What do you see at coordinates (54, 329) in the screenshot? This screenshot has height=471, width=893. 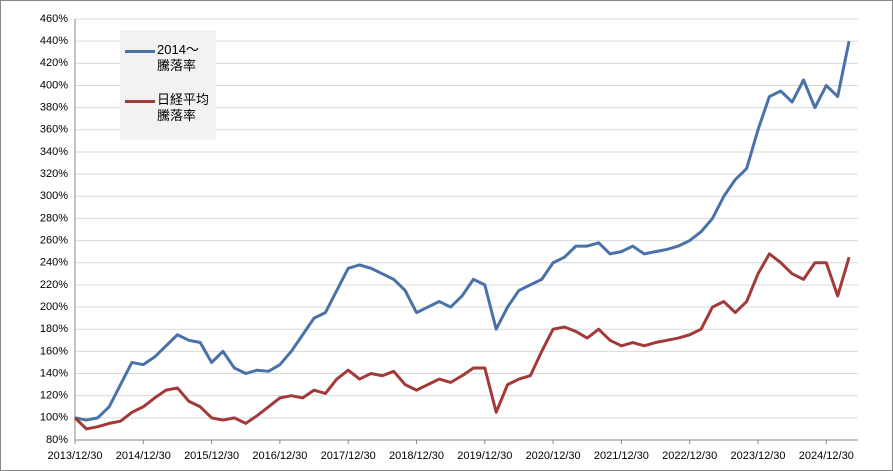 I see `y-tick-label: 180%` at bounding box center [54, 329].